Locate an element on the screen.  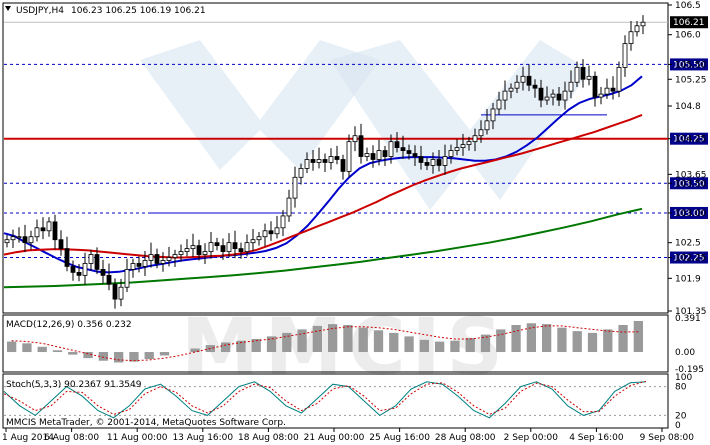
price-tick-label: 103.00 is located at coordinates (691, 214).